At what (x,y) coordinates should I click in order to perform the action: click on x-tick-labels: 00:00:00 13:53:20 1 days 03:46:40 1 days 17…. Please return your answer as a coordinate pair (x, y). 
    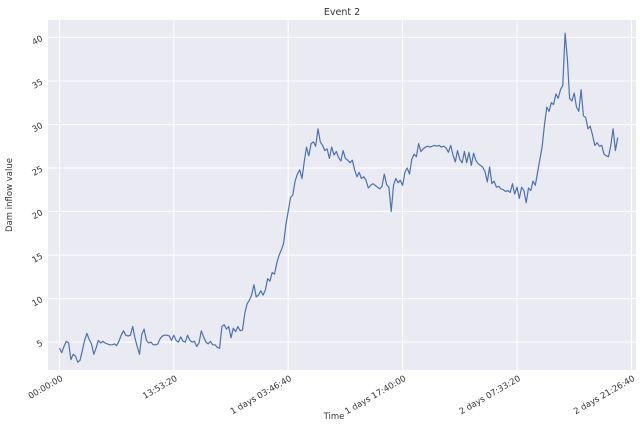
    Looking at the image, I should click on (332, 395).